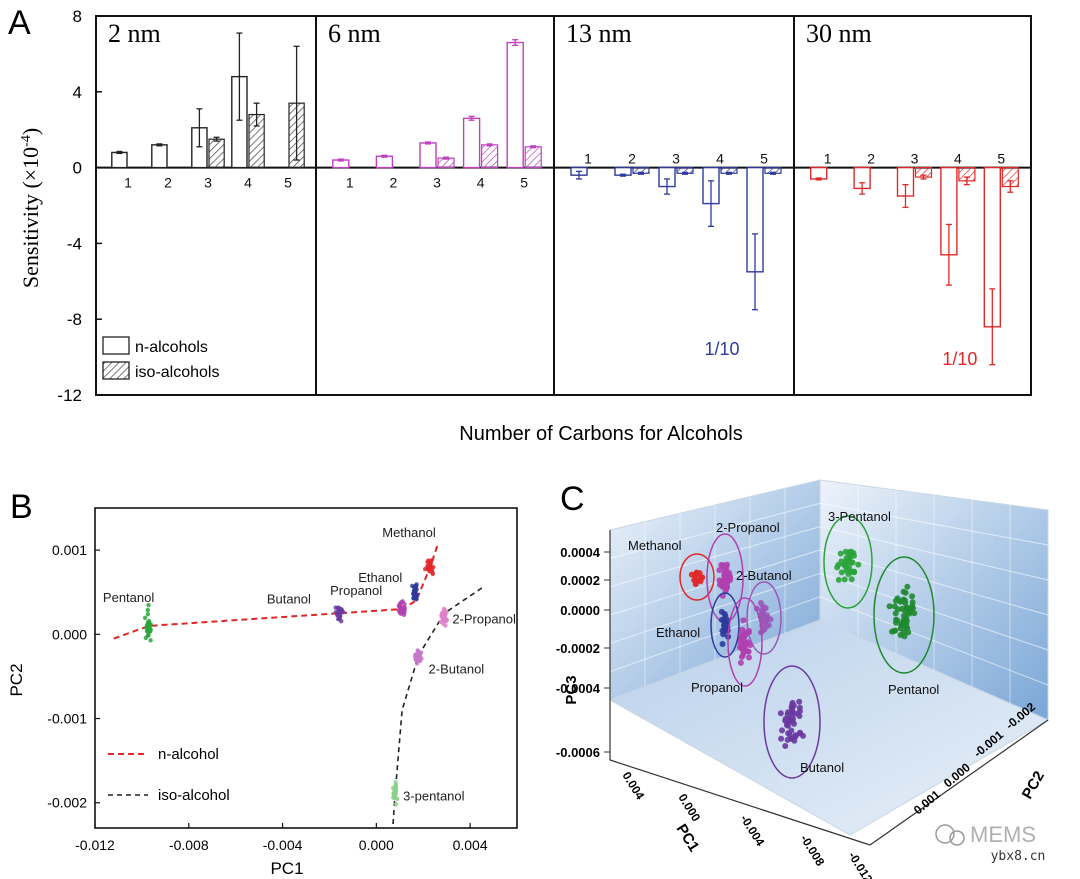 This screenshot has width=1080, height=879. What do you see at coordinates (394, 183) in the screenshot?
I see `panel-a-category-label: 2` at bounding box center [394, 183].